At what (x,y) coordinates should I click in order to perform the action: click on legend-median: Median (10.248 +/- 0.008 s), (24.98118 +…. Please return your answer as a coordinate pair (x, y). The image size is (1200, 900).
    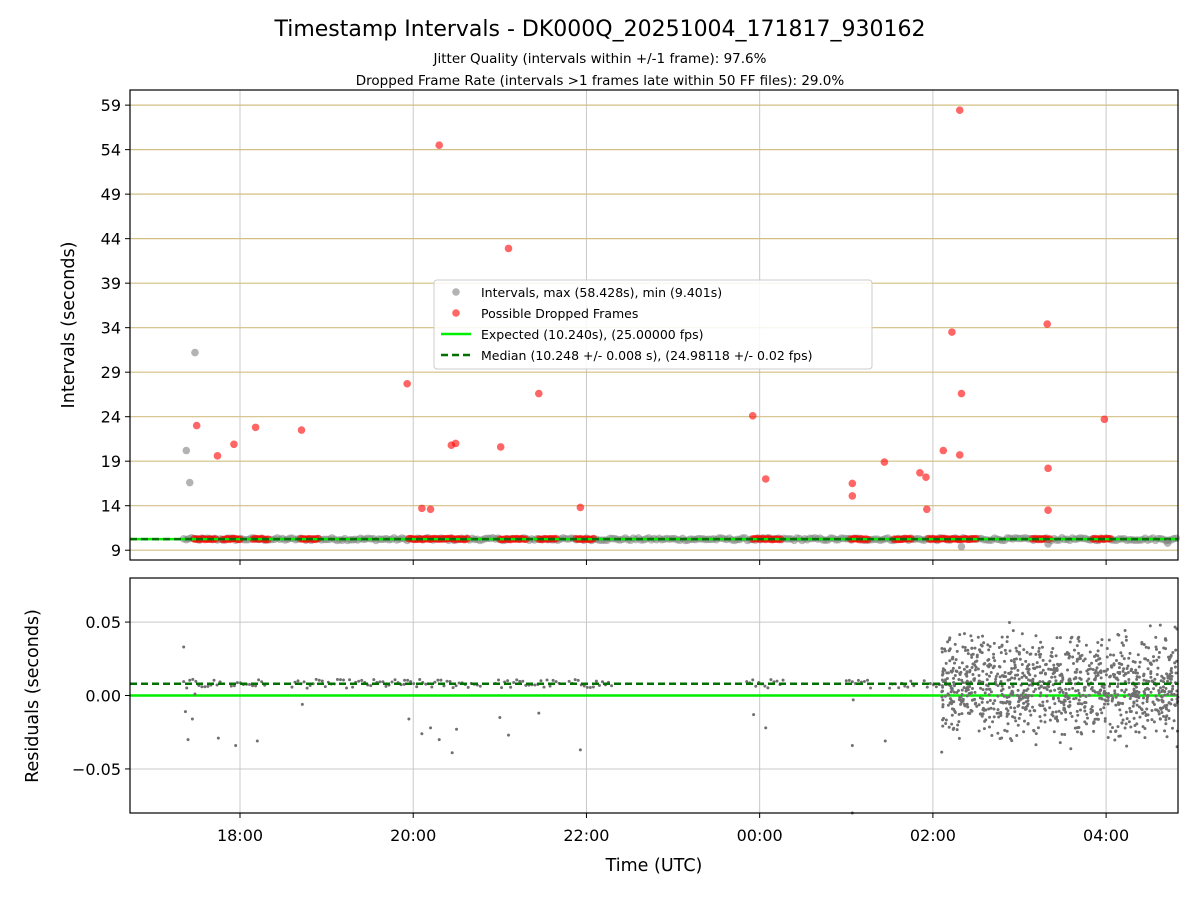
    Looking at the image, I should click on (646, 355).